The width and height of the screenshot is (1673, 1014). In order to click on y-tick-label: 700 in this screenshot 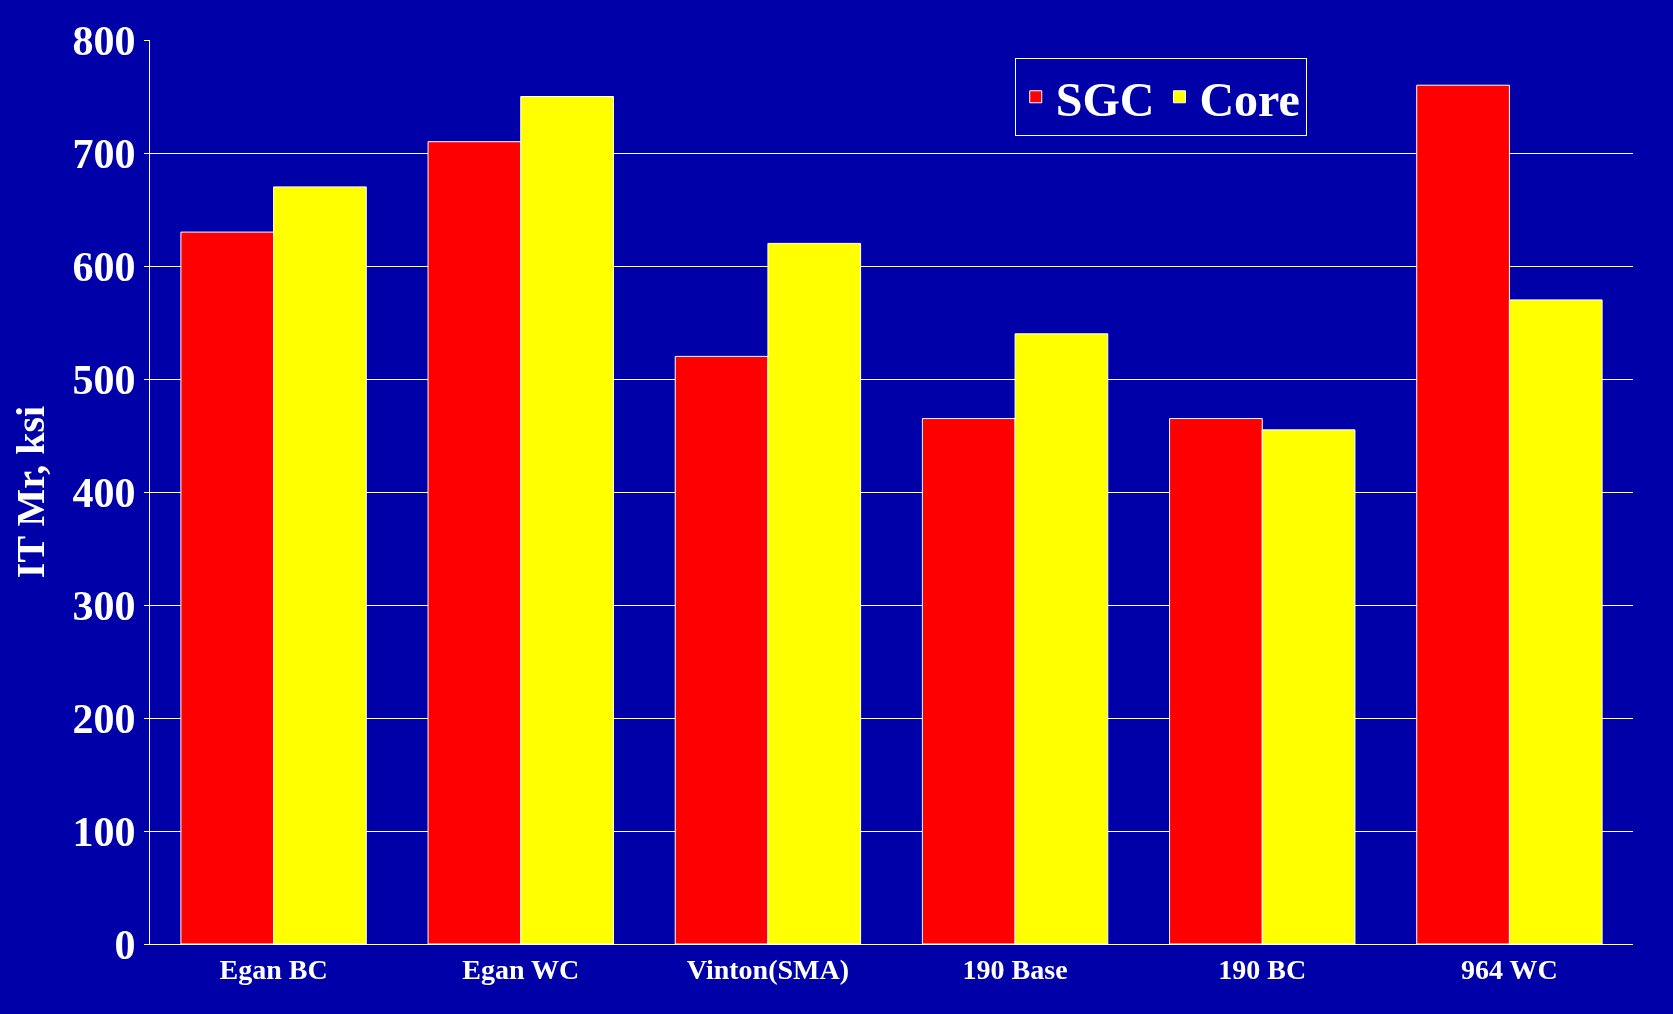, I will do `click(104, 153)`.